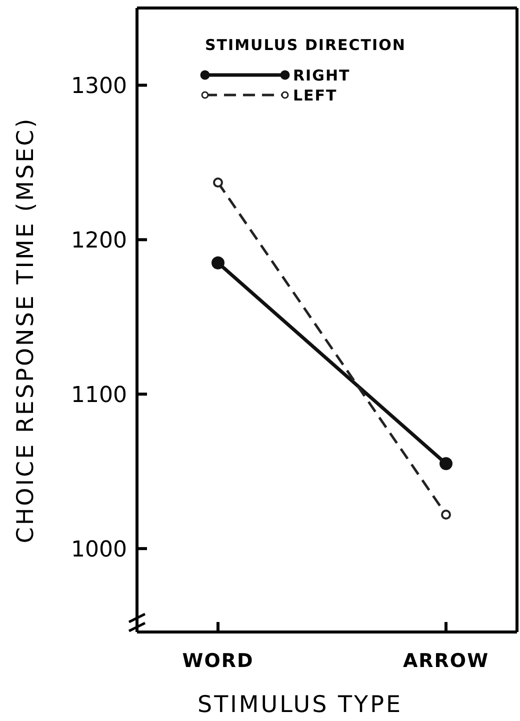 This screenshot has width=520, height=721. What do you see at coordinates (99, 241) in the screenshot?
I see `y-tick-label: 1200` at bounding box center [99, 241].